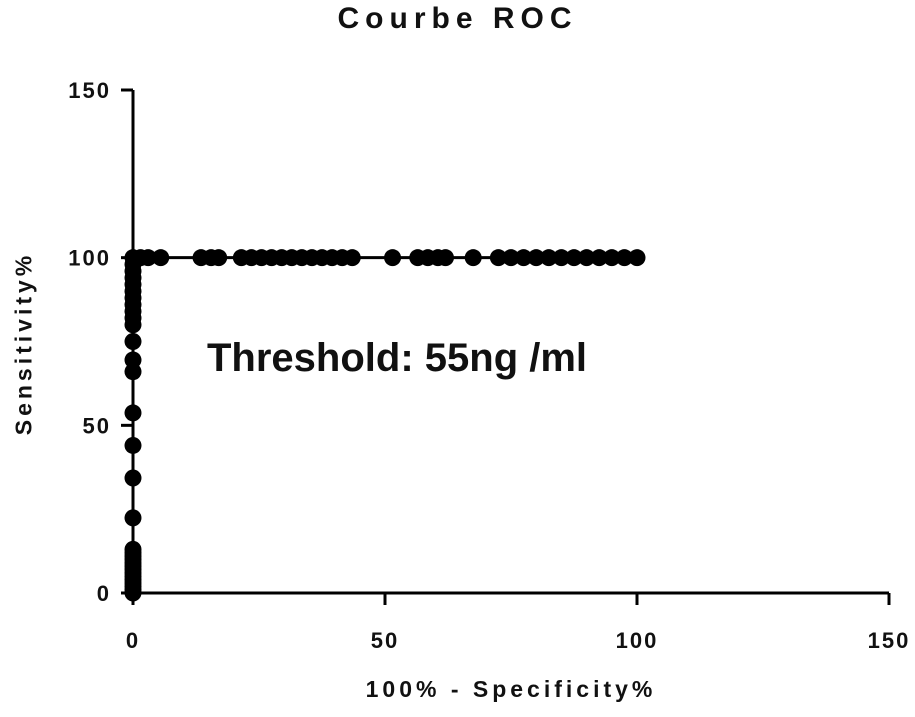 This screenshot has width=915, height=717. Describe the element at coordinates (104, 593) in the screenshot. I see `y-tick-label: 0` at that location.